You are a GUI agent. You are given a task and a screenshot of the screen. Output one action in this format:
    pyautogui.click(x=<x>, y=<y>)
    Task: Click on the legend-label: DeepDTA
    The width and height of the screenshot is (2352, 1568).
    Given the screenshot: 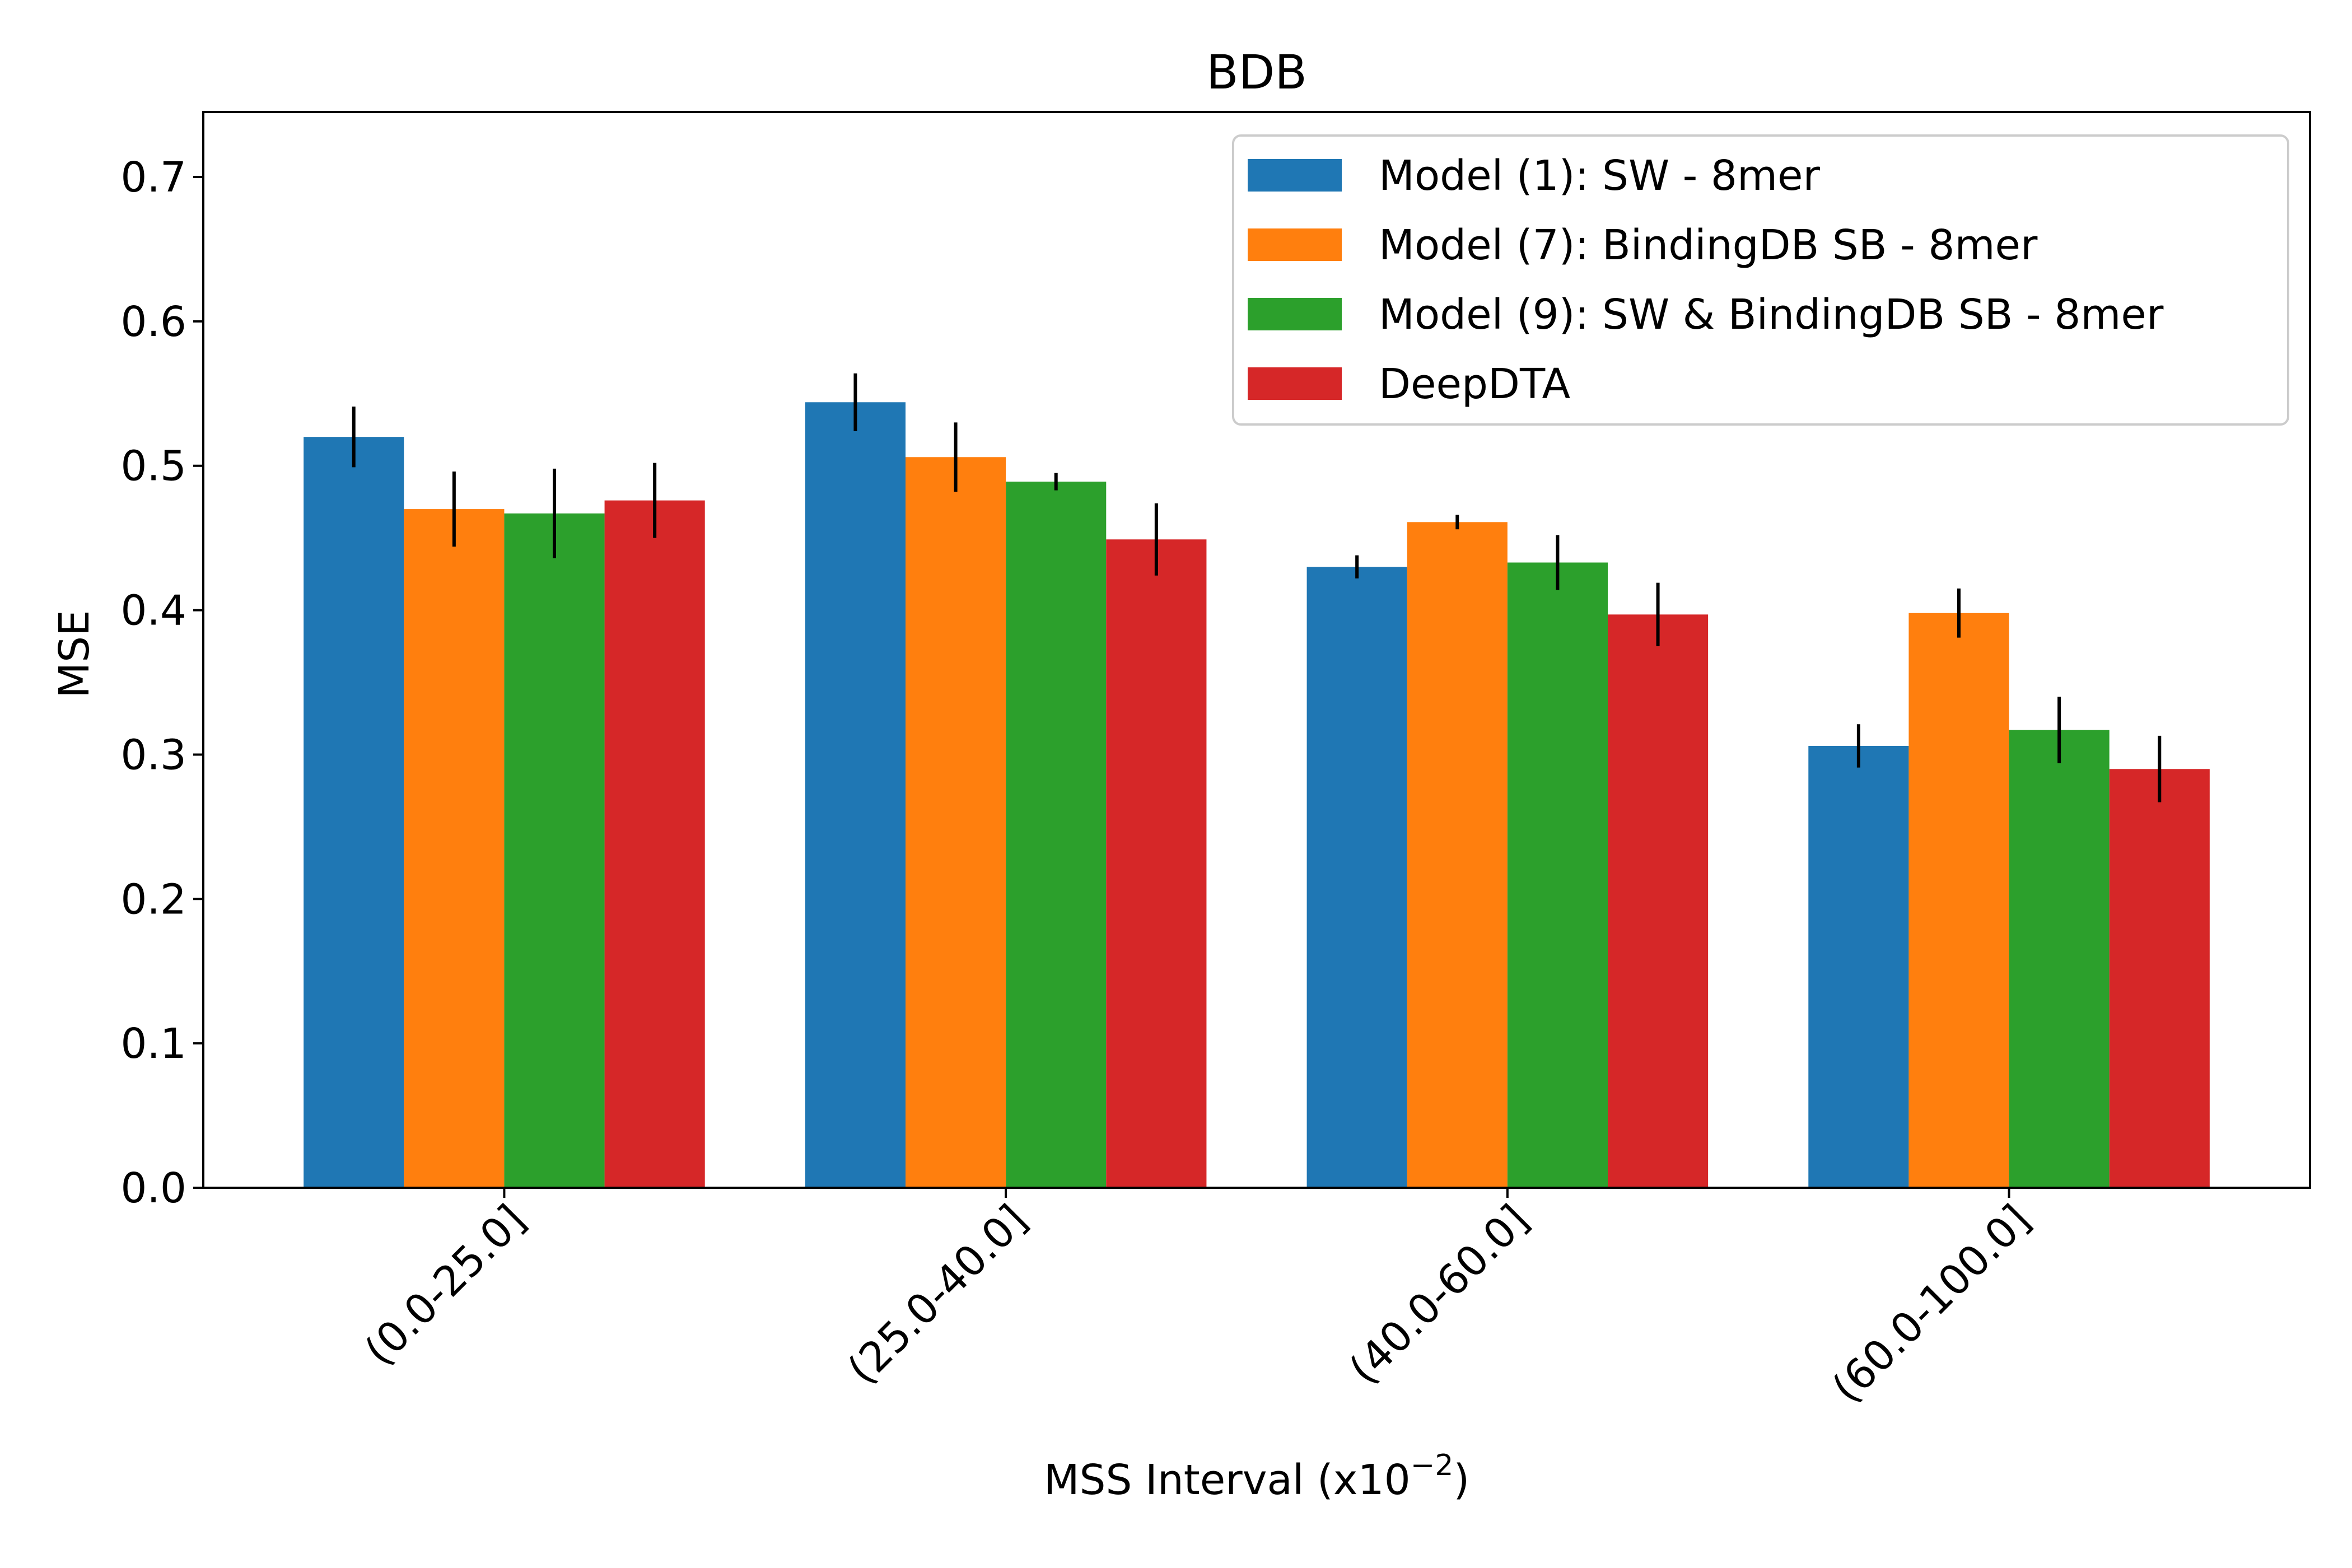 What is the action you would take?
    pyautogui.click(x=1474, y=384)
    